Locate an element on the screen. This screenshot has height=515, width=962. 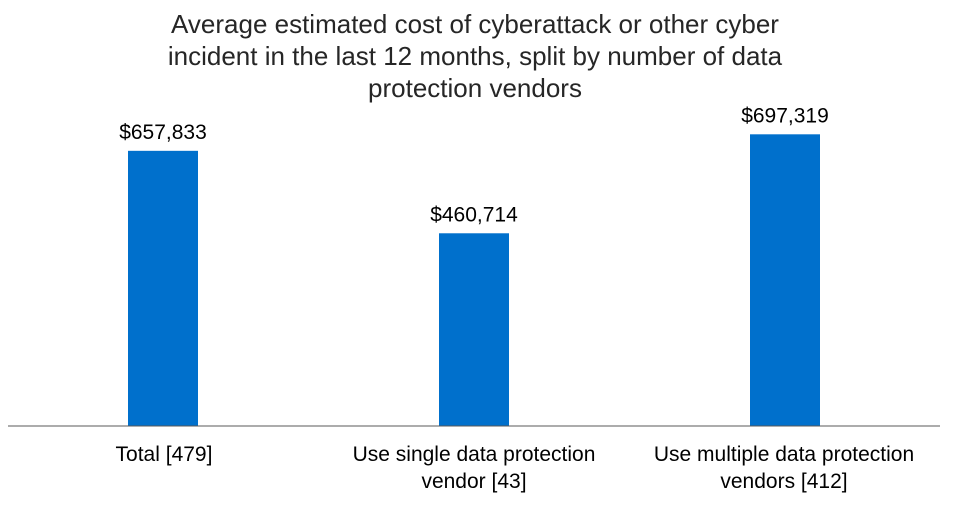
category-label-total: Total [479] is located at coordinates (164, 454).